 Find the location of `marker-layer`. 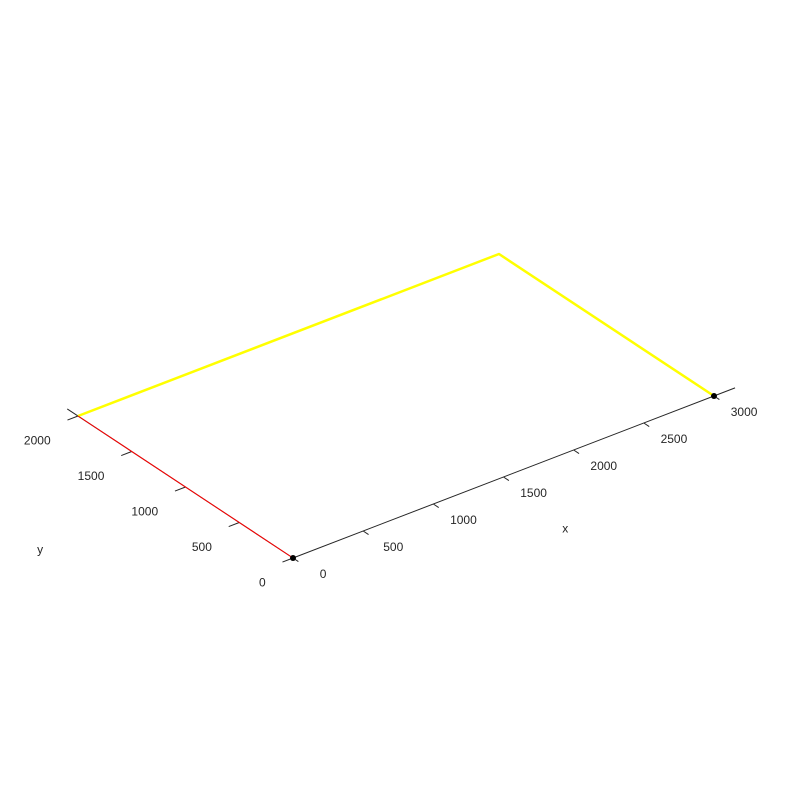

marker-layer is located at coordinates (503, 477).